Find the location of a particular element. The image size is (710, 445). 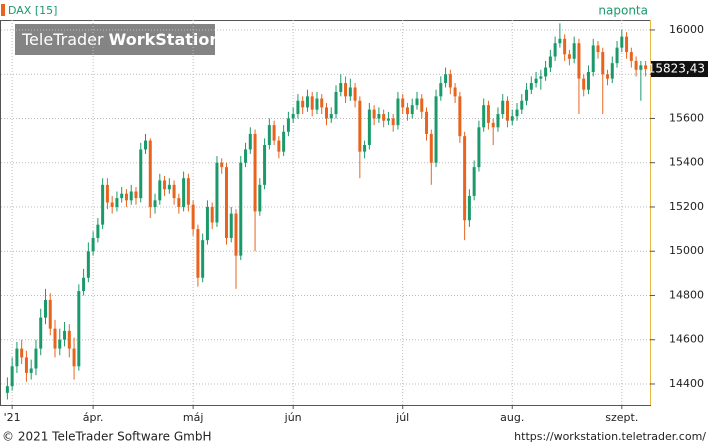

footer-left: © 2021 TeleTrader Software GmbH is located at coordinates (107, 437).